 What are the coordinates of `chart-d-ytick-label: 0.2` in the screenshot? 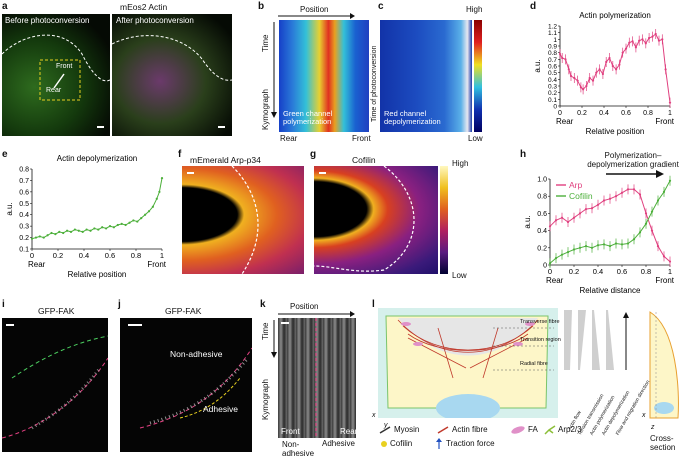 It's located at (552, 93).